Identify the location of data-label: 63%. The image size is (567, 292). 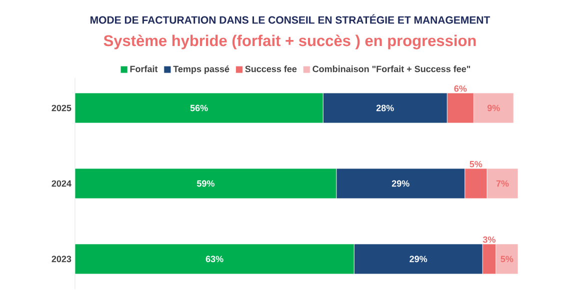
(215, 259).